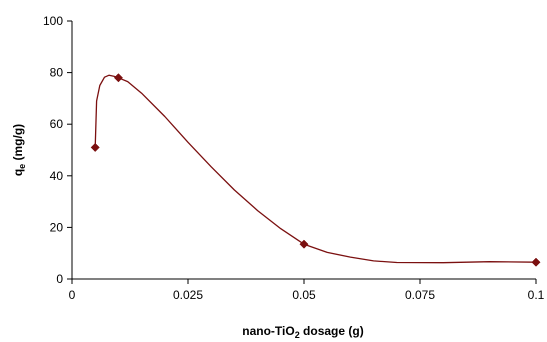  Describe the element at coordinates (58, 150) in the screenshot. I see `y-axis: 0 20 40 60 80 100` at that location.